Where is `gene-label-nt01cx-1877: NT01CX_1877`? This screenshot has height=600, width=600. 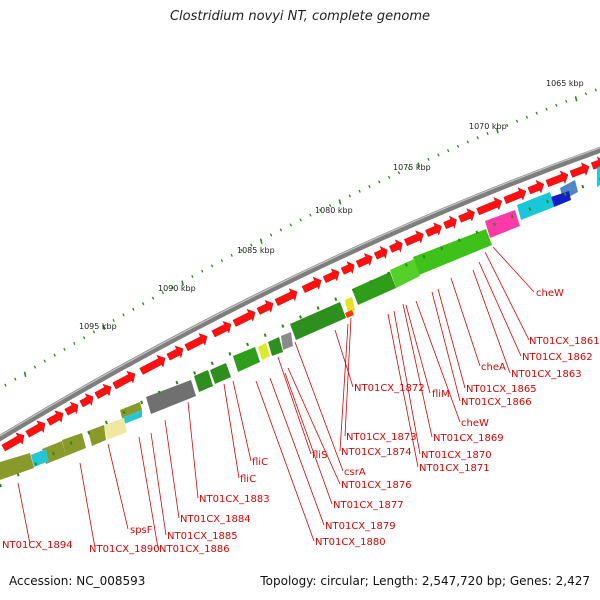
gene-label-nt01cx-1877: NT01CX_1877 is located at coordinates (368, 505).